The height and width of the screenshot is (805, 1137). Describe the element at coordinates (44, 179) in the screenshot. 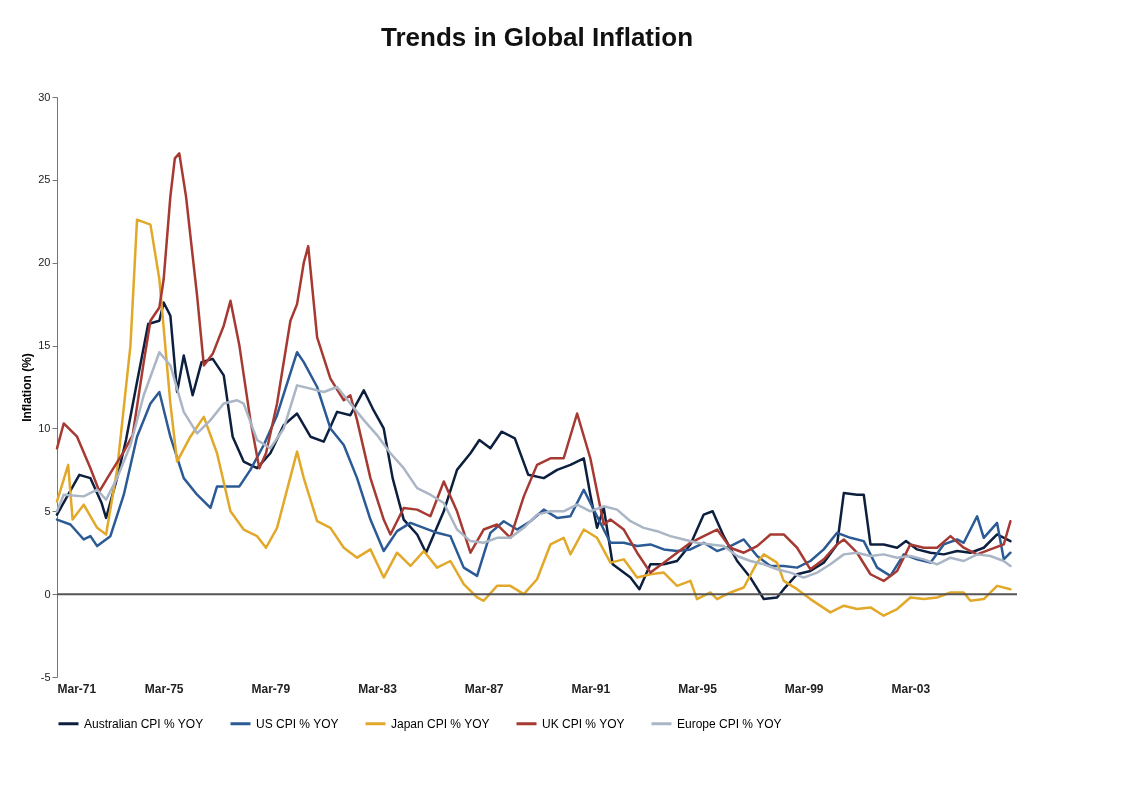

I see `y-tick-label: 25` at that location.